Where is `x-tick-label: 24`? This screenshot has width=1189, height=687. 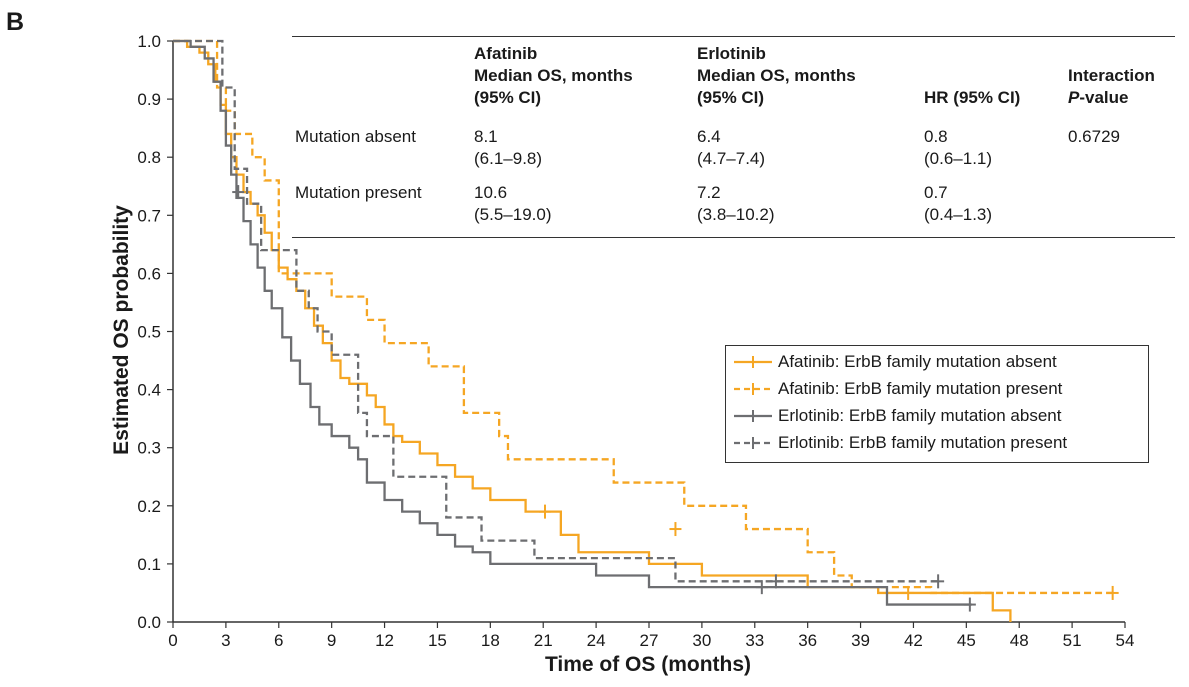
x-tick-label: 24 is located at coordinates (596, 640).